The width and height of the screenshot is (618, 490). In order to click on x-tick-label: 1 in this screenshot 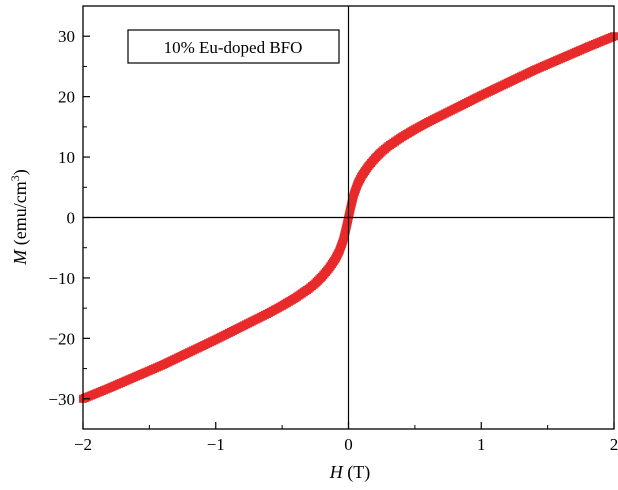, I will do `click(481, 444)`.